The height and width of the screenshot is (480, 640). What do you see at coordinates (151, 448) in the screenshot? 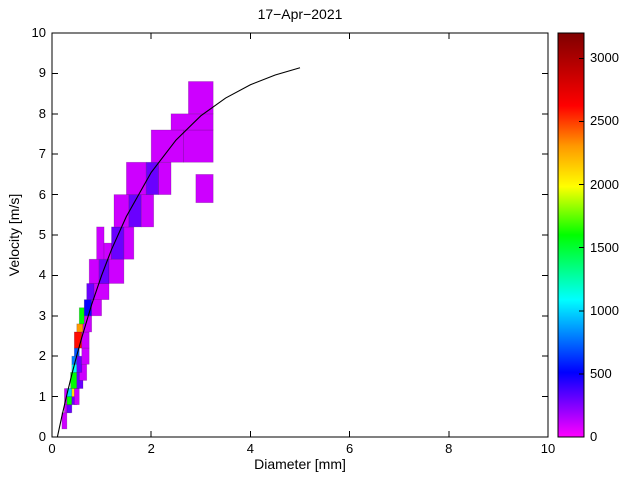
I see `x-tick-label: 2` at bounding box center [151, 448].